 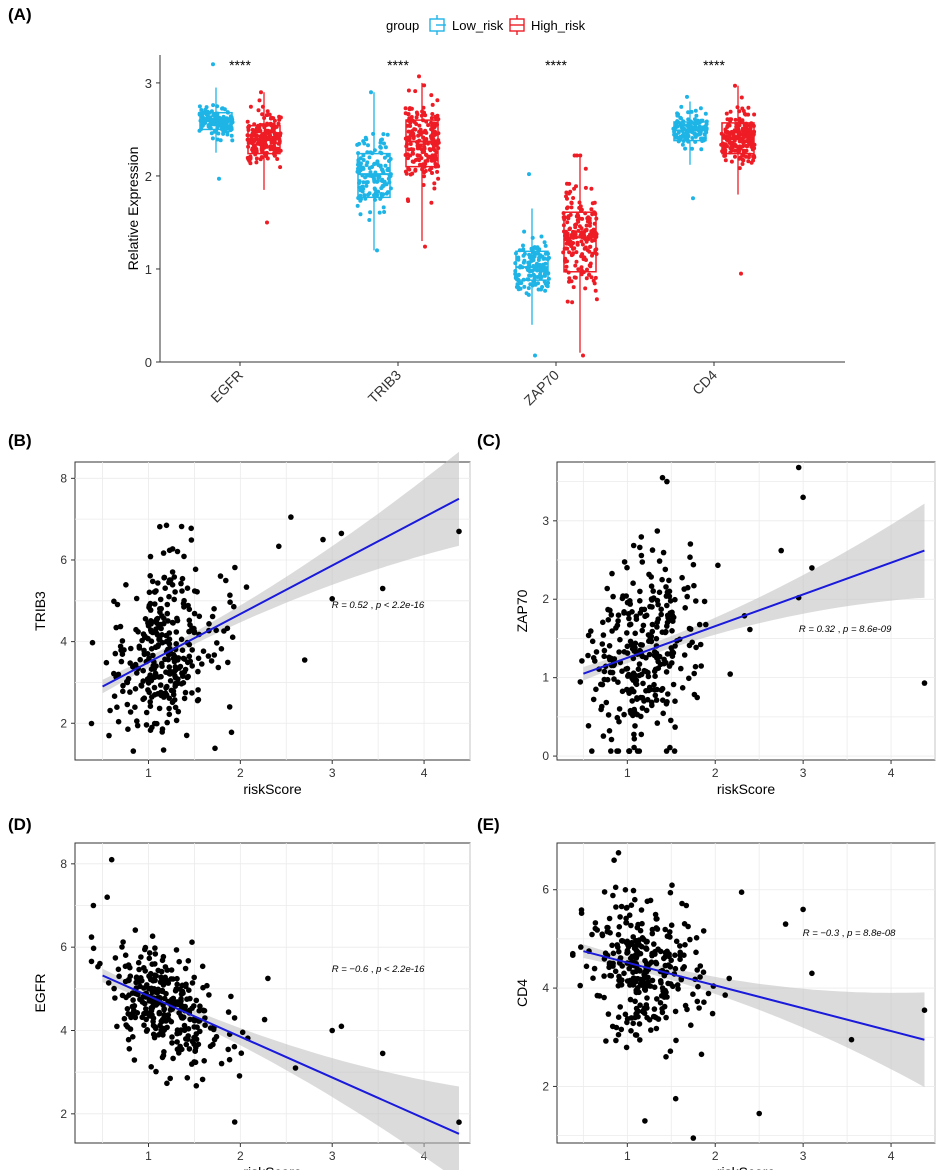 I want to click on correlation-annotation: R = 0.52 , p < 2.2e-16, so click(x=378, y=605).